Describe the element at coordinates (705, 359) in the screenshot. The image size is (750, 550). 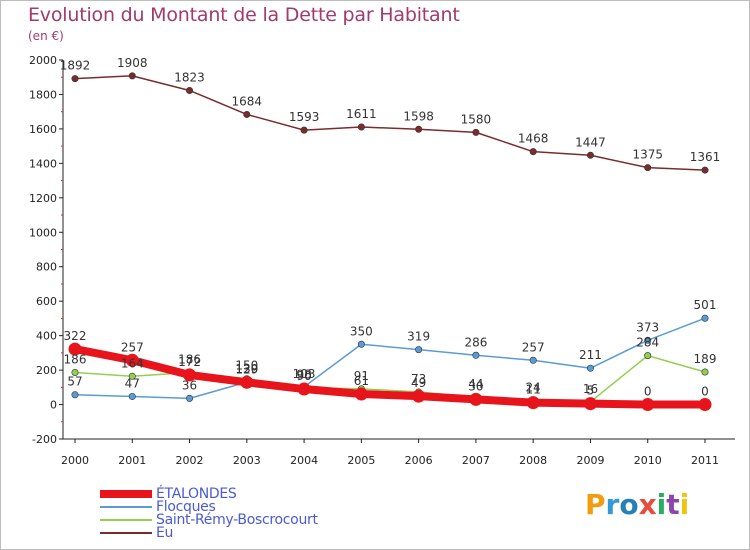
I see `data-label: 189` at that location.